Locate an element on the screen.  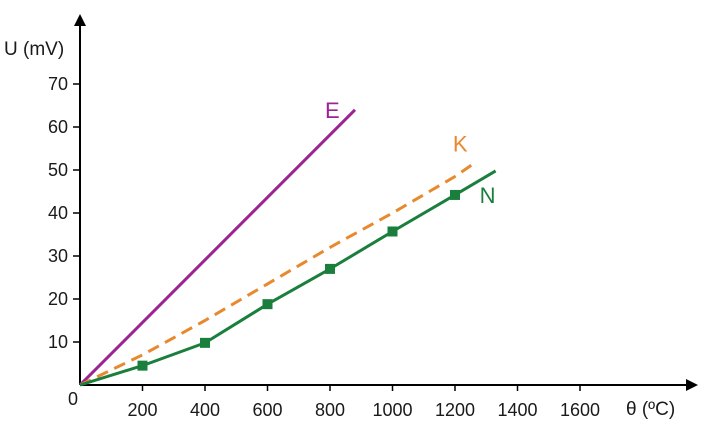
x-tick-label: 1600 is located at coordinates (580, 410).